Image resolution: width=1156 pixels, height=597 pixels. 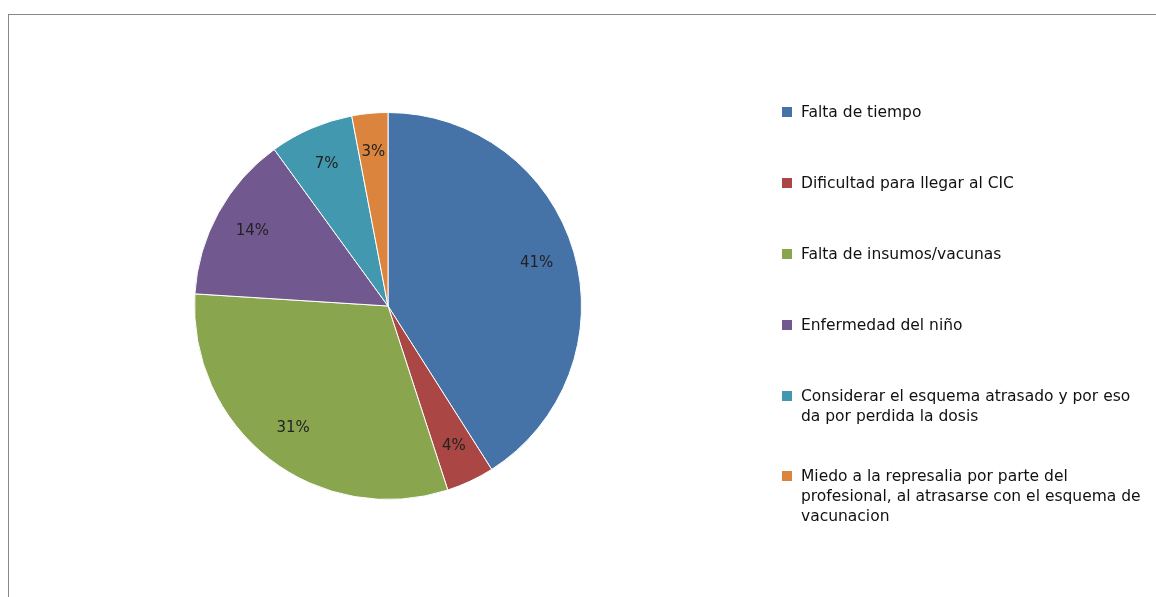 I want to click on data-label: 31%, so click(x=293, y=427).